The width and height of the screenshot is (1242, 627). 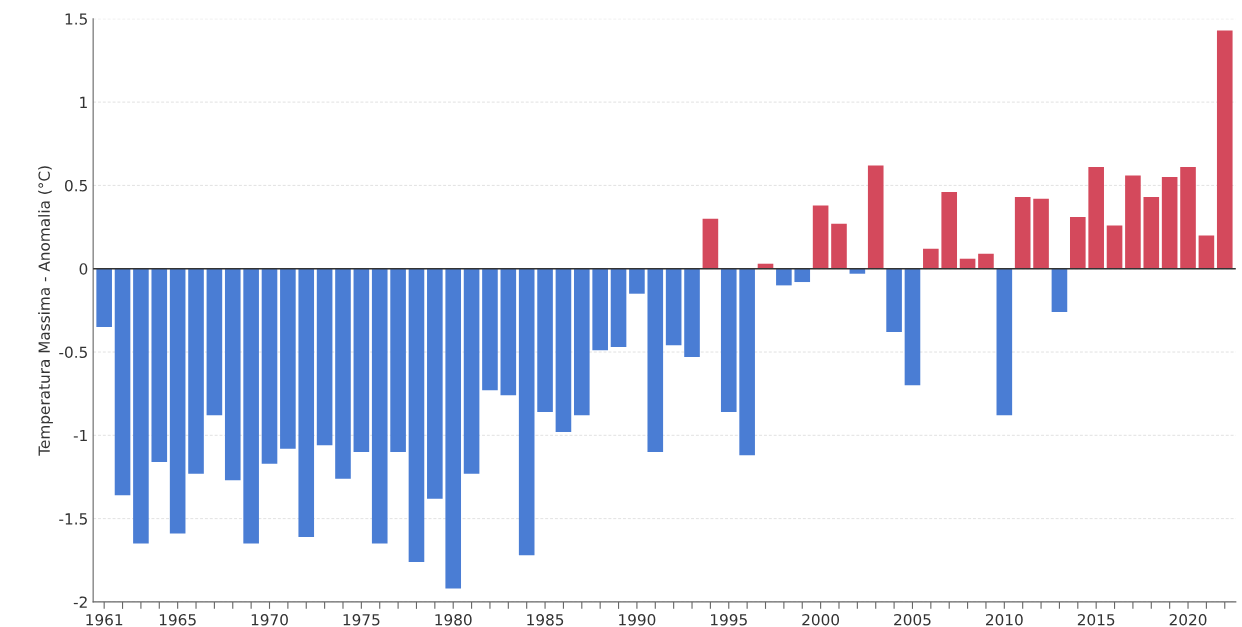 What do you see at coordinates (45, 311) in the screenshot?
I see `y-axis-title: Temperatura Massima - Anomalia (°C)` at bounding box center [45, 311].